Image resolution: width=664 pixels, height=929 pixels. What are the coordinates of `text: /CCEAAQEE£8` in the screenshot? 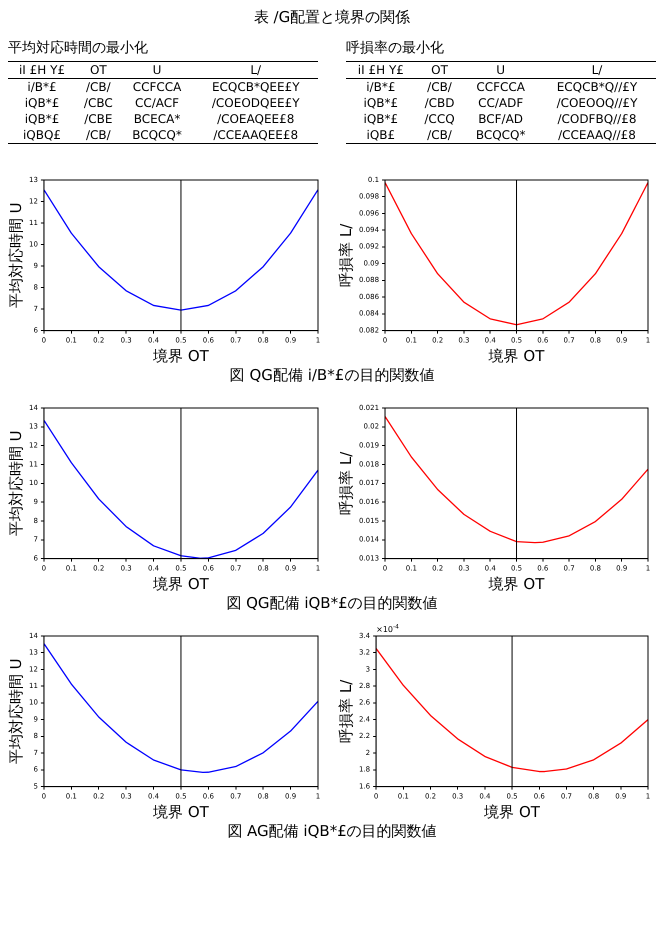 It's located at (256, 135).